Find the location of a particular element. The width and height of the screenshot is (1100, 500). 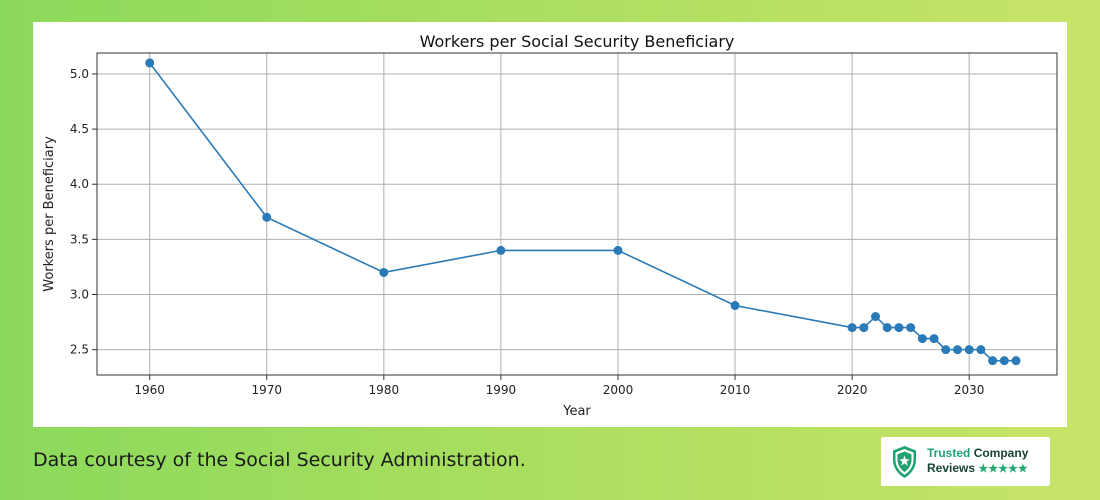

y-tick-label: 2.5 is located at coordinates (79, 350).